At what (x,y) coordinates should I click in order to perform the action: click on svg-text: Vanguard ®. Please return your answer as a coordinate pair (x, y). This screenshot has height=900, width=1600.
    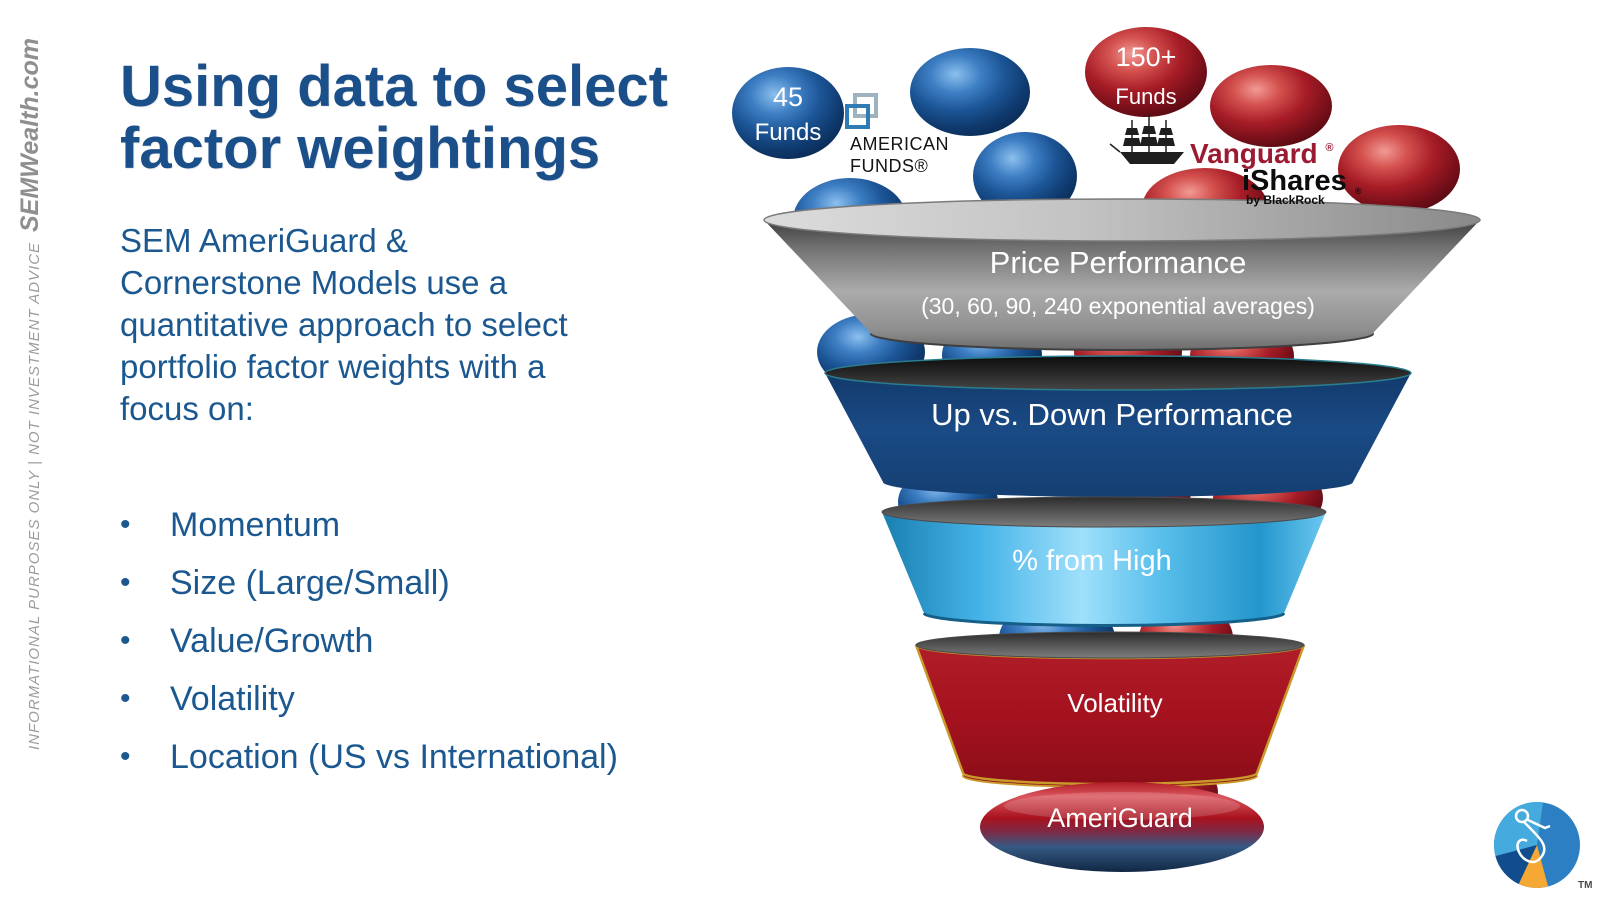
    Looking at the image, I should click on (1261, 153).